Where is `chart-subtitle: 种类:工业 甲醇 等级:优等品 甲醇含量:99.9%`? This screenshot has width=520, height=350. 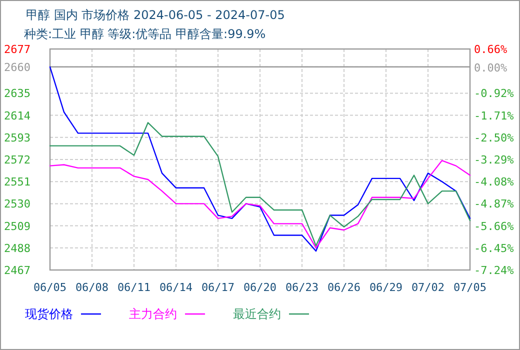
chart-subtitle: 种类:工业 甲醇 等级:优等品 甲醇含量:99.9% is located at coordinates (145, 34).